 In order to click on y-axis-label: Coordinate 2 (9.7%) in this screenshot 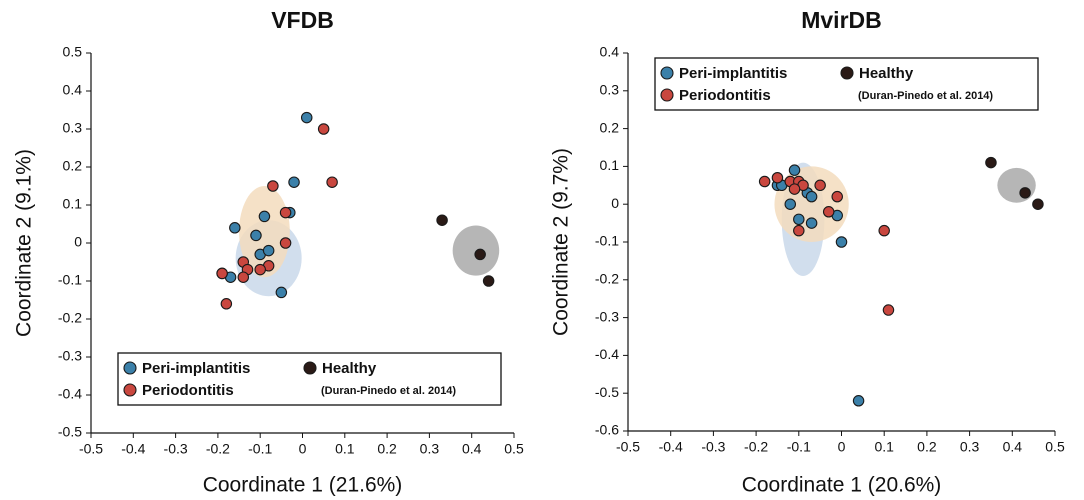, I will do `click(561, 242)`.